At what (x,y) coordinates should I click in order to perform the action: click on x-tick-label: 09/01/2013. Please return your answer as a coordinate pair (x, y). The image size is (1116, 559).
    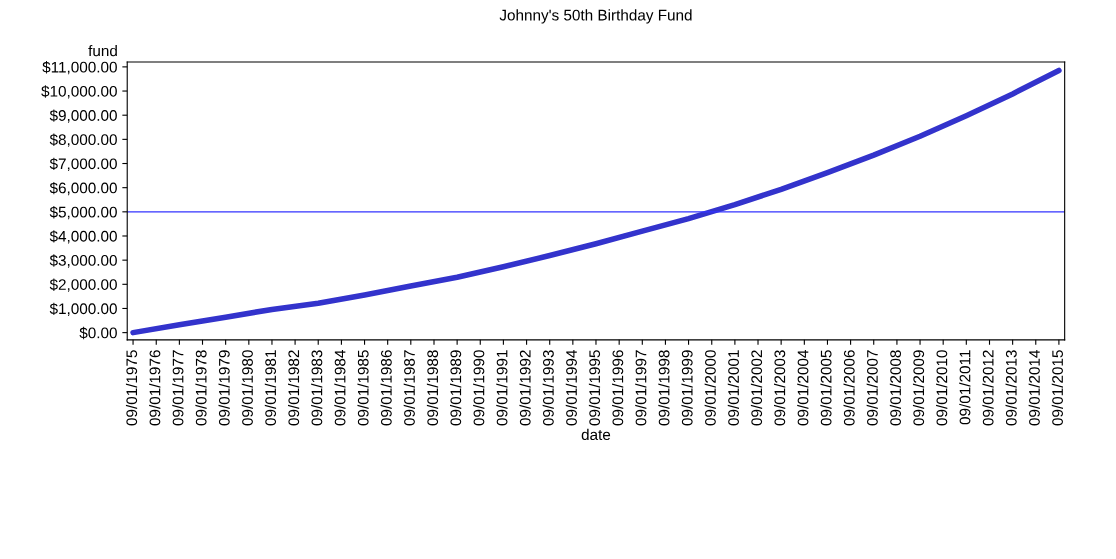
    Looking at the image, I should click on (1011, 388).